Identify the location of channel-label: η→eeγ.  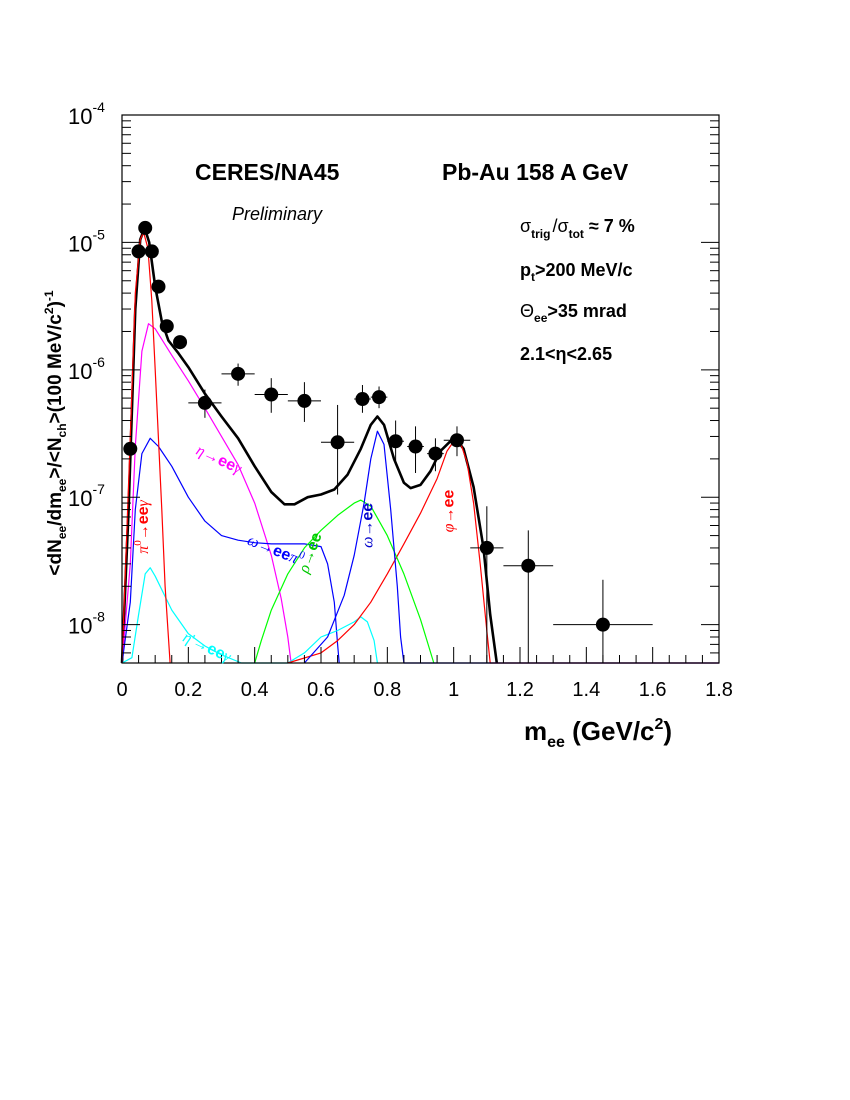
(218, 460).